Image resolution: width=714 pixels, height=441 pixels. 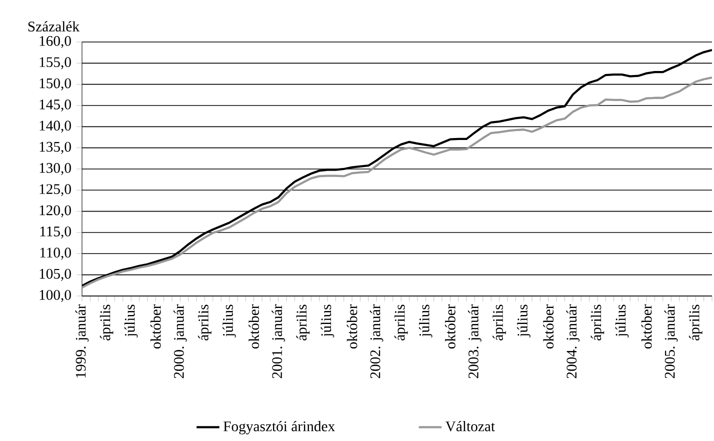 I want to click on y-tick-label: 110,0, so click(x=55, y=254).